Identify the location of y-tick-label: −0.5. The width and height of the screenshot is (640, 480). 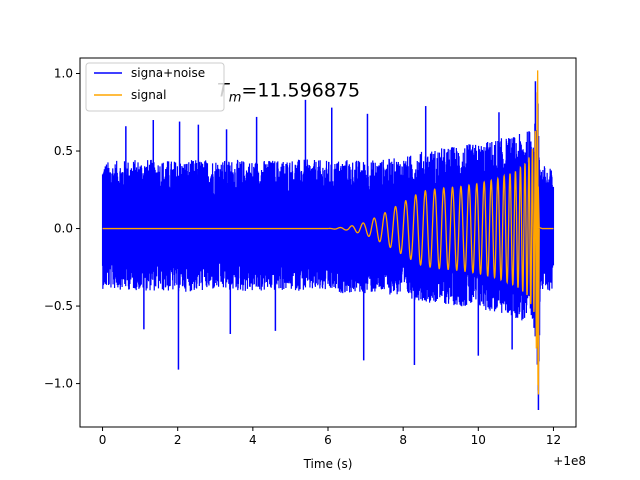
(58, 306).